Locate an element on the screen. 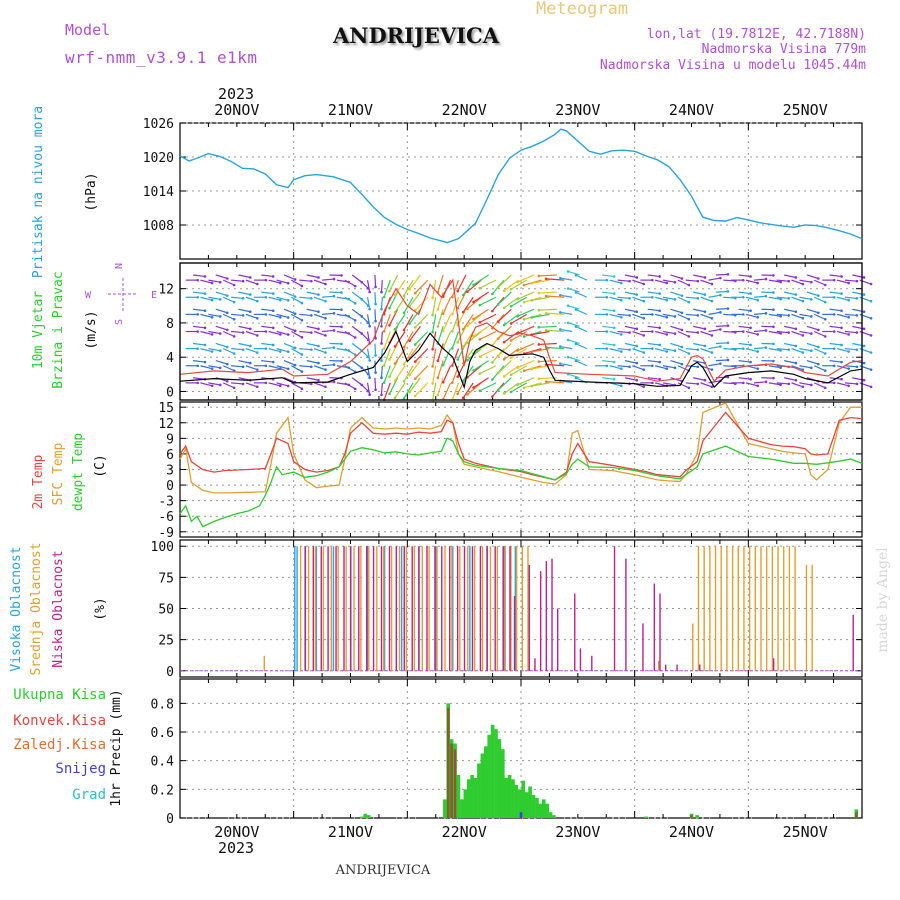  top-date-label: 21NOV is located at coordinates (350, 110).